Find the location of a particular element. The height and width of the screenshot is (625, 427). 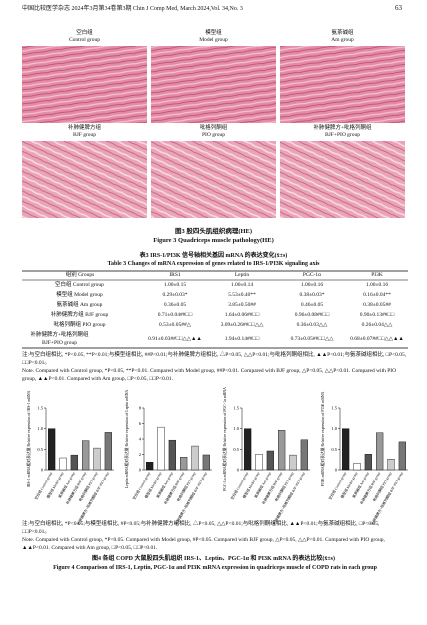

table-cell: 0.68±0.07##□□△△▲▲ is located at coordinates (377, 339).